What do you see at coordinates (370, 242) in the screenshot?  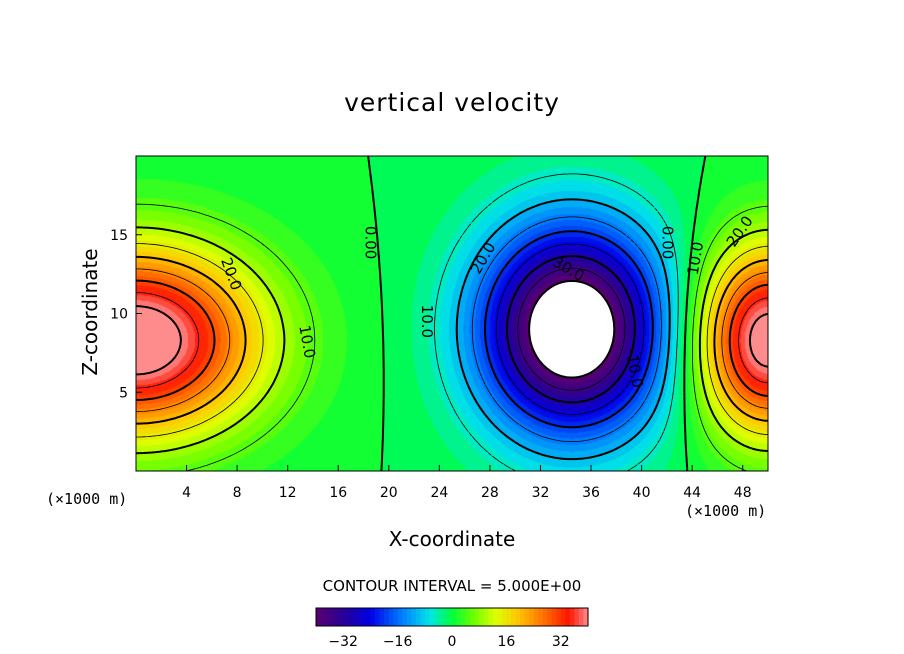 I see `contour-label-2: 0.00` at bounding box center [370, 242].